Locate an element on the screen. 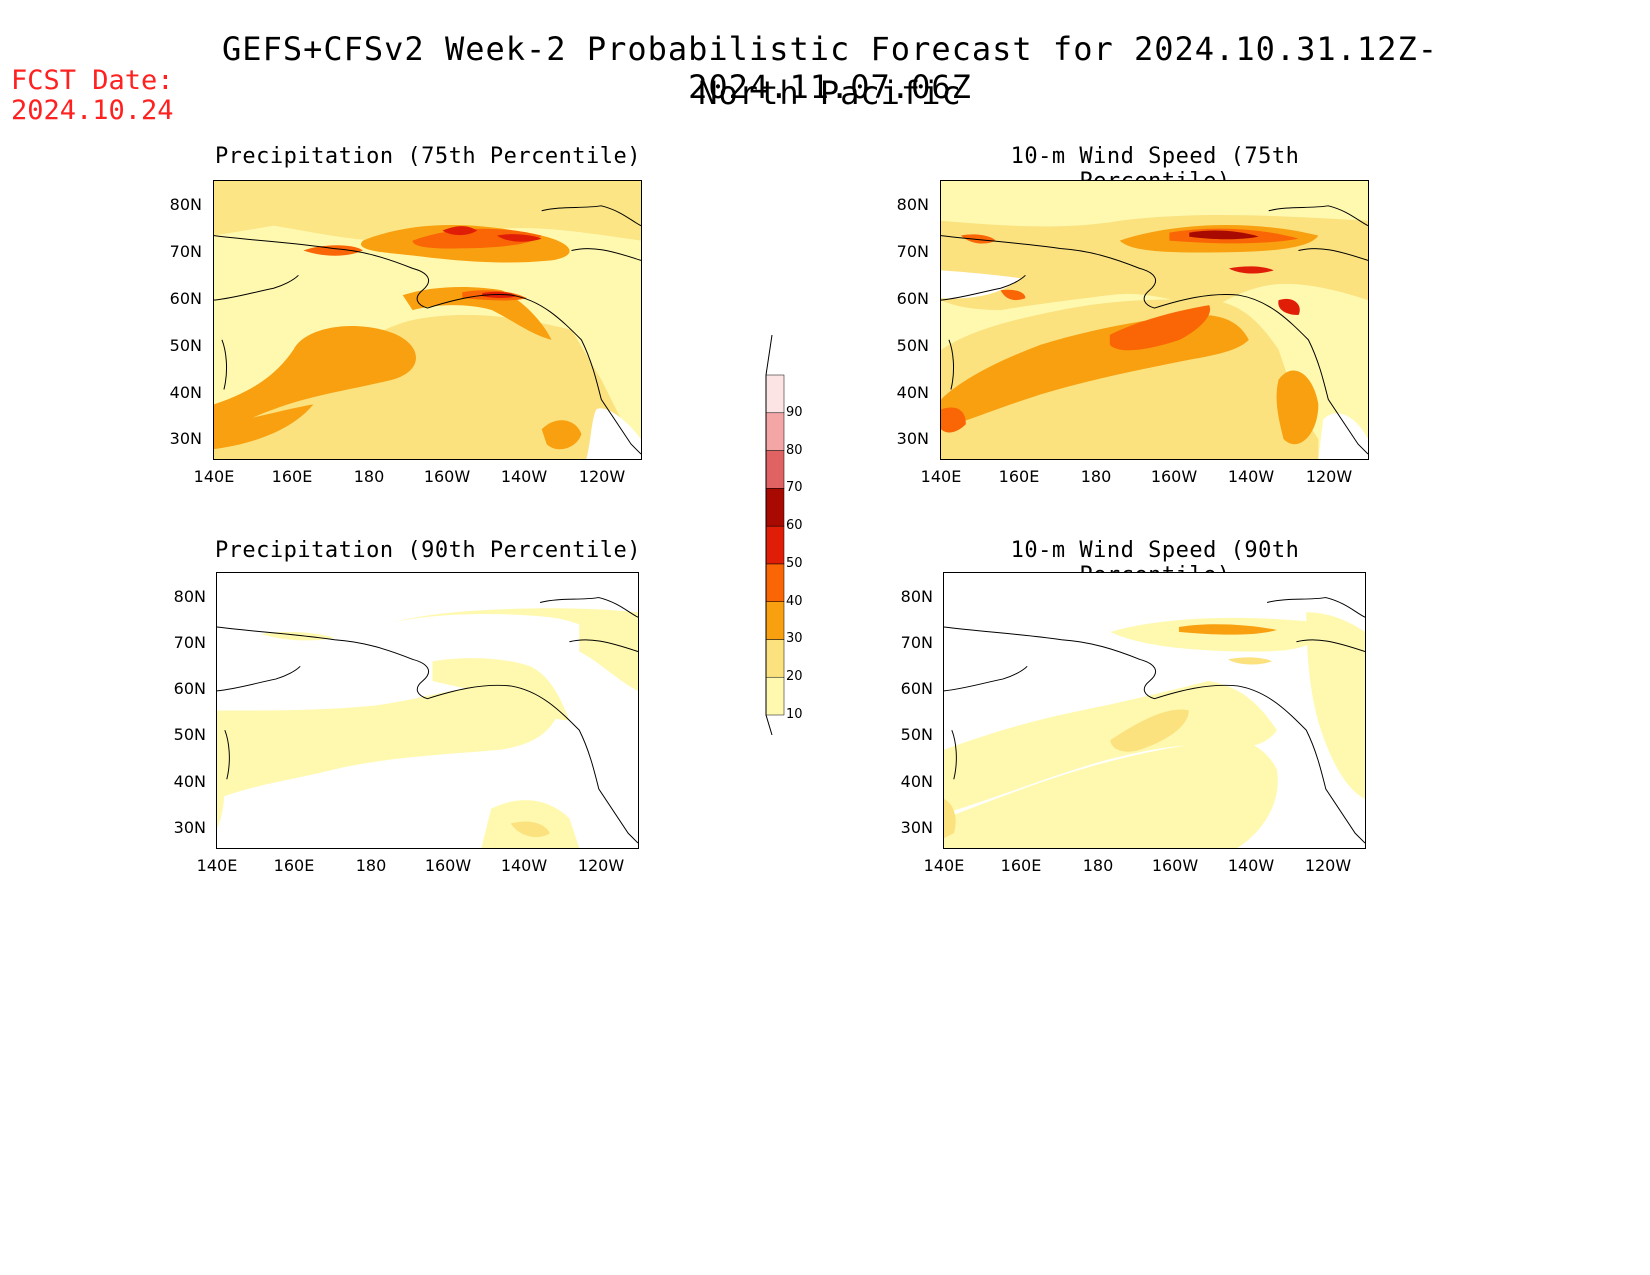 The width and height of the screenshot is (1650, 1275). colorbar-level-label: 60 is located at coordinates (794, 526).